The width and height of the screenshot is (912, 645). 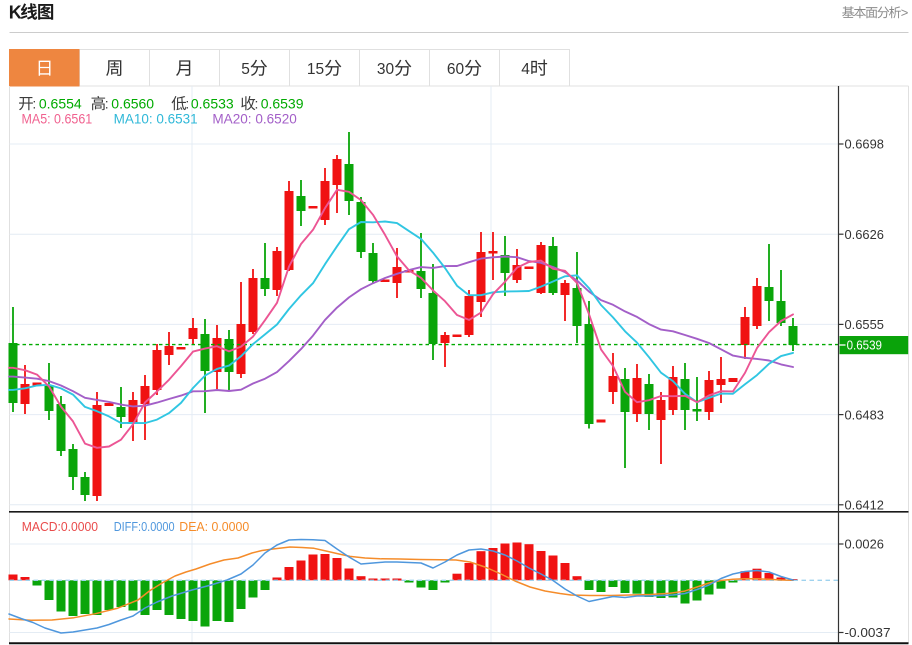 What do you see at coordinates (156, 119) in the screenshot?
I see `svg-text: MA10: 0.6531` at bounding box center [156, 119].